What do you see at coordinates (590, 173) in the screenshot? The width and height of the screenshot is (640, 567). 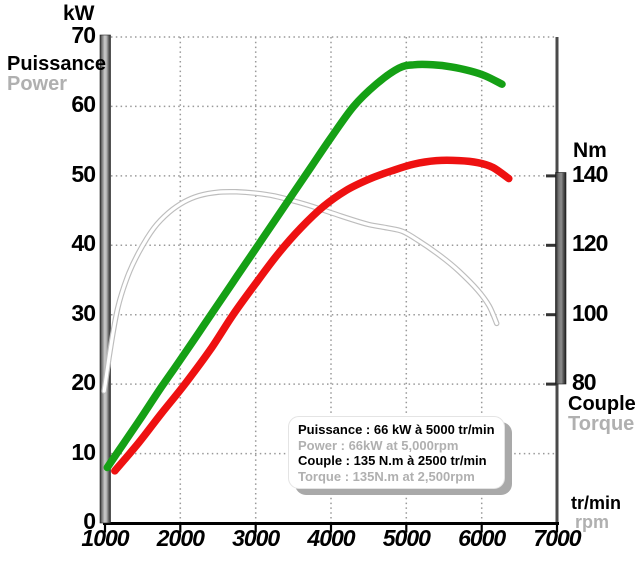 I see `right-axis-tick-label: 140` at bounding box center [590, 173].